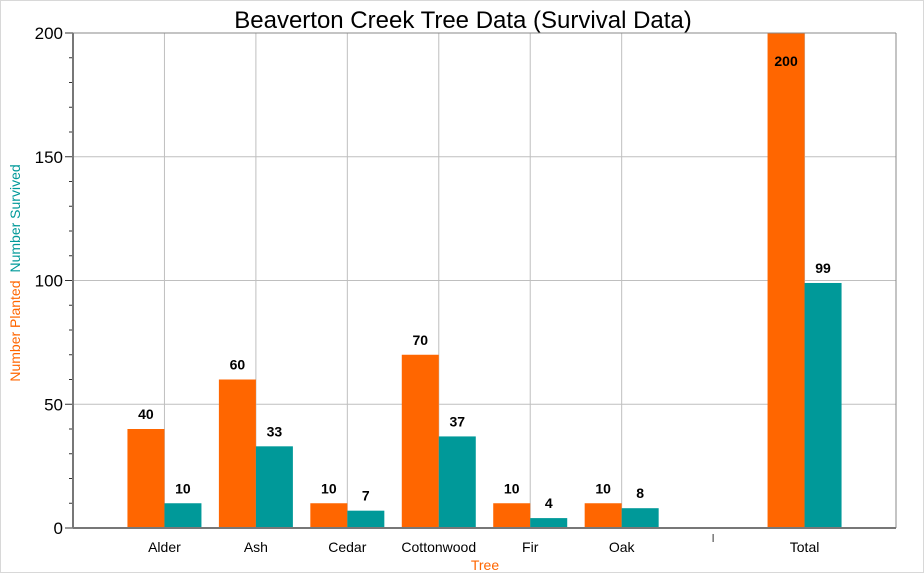 The image size is (924, 577). Describe the element at coordinates (457, 421) in the screenshot. I see `data-label: 37` at that location.